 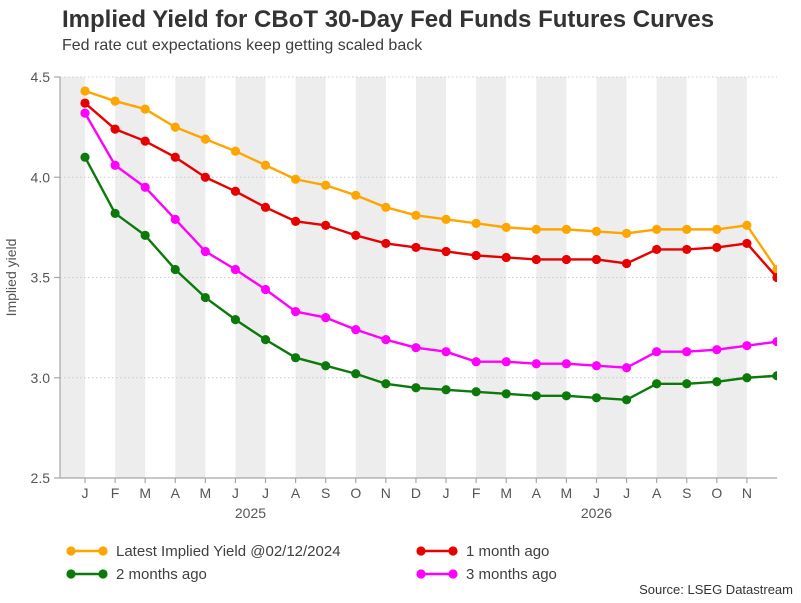 I want to click on y-tick-label: 4.0, so click(x=41, y=177).